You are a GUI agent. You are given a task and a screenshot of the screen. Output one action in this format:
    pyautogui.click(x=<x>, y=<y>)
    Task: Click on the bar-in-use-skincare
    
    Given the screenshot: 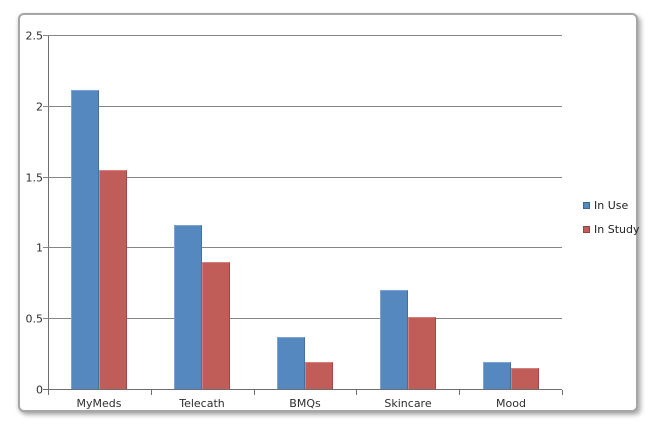 What is the action you would take?
    pyautogui.click(x=394, y=339)
    